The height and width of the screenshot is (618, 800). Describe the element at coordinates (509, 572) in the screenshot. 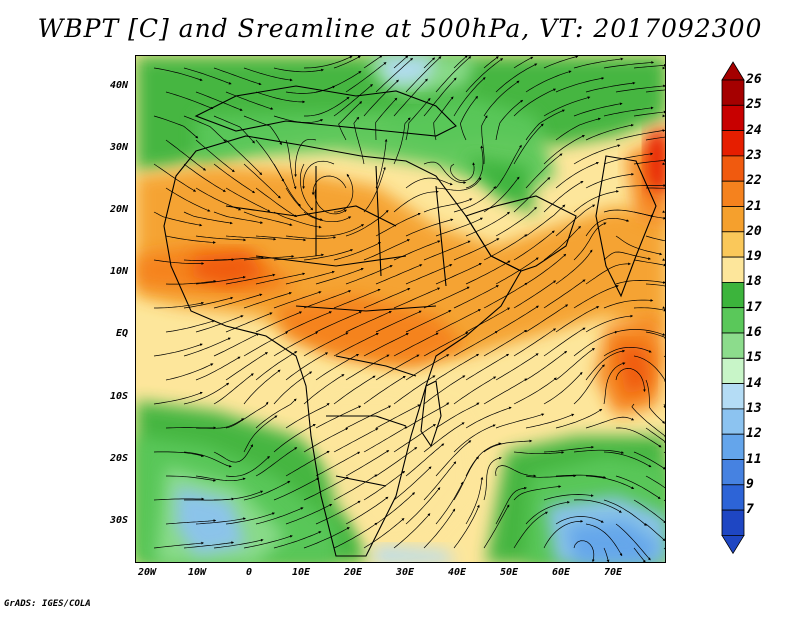

I see `lon-label-50e: 50E` at that location.